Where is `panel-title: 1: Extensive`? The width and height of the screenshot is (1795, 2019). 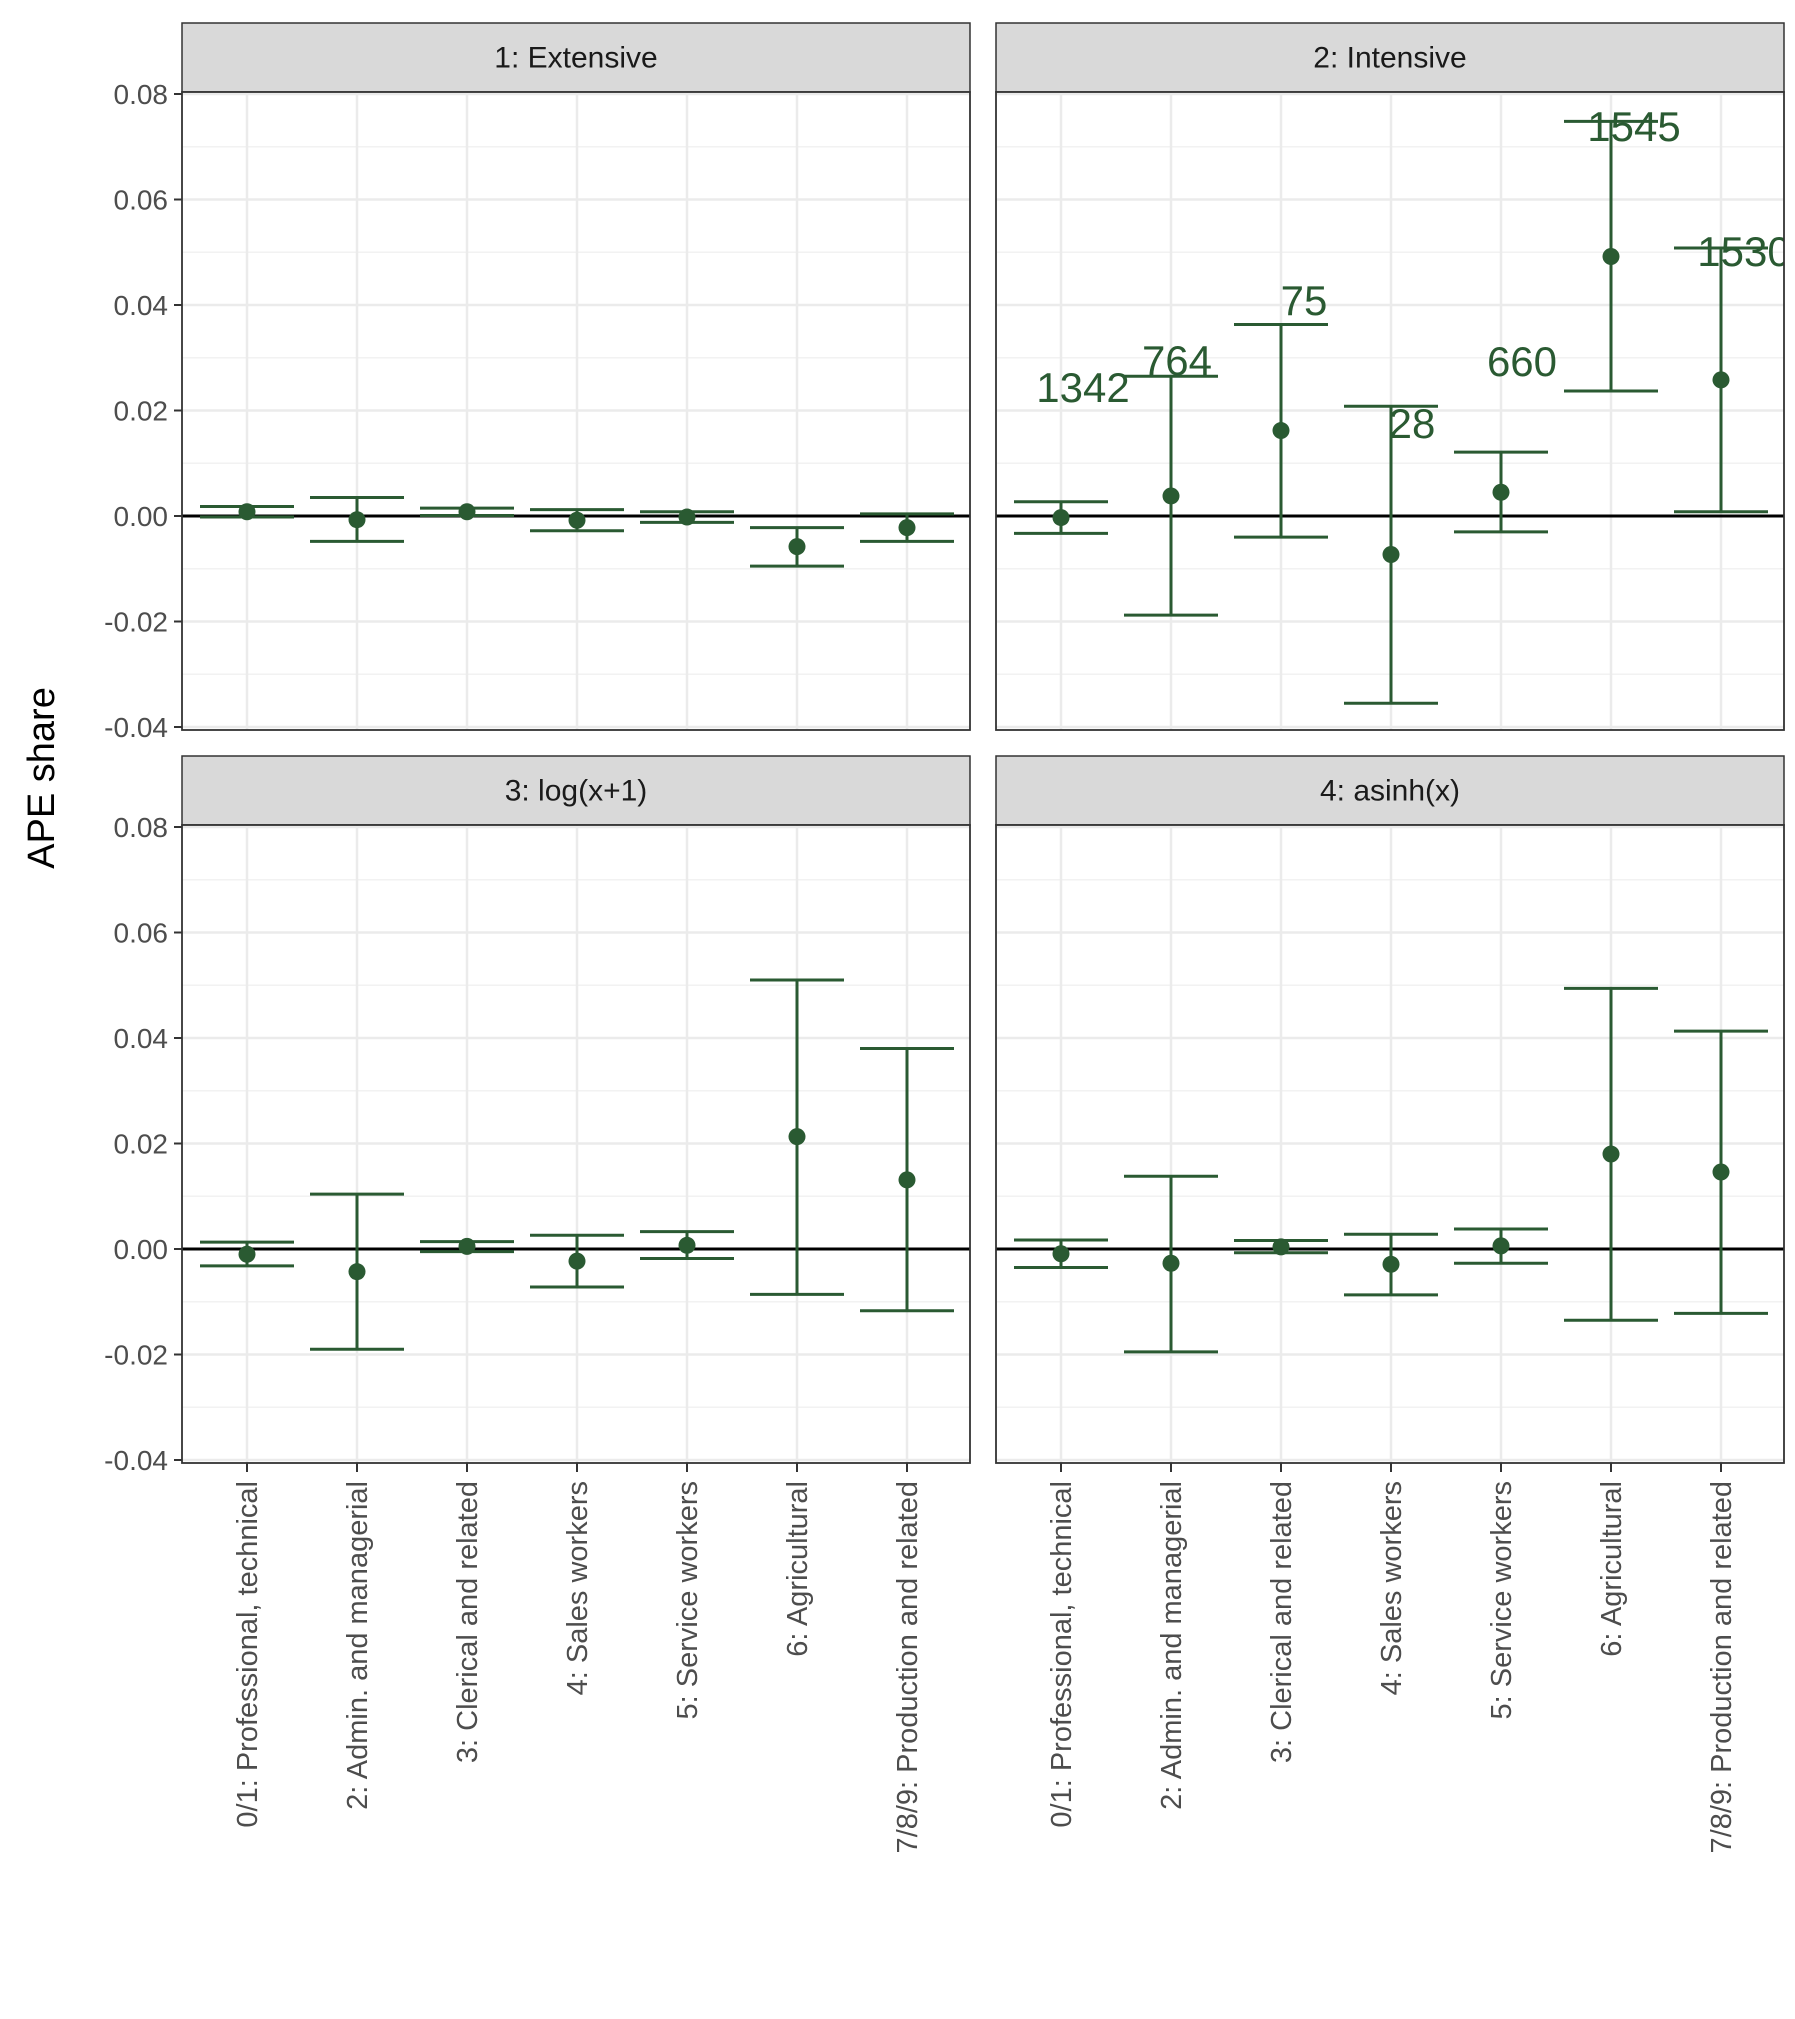
panel-title: 1: Extensive is located at coordinates (575, 58).